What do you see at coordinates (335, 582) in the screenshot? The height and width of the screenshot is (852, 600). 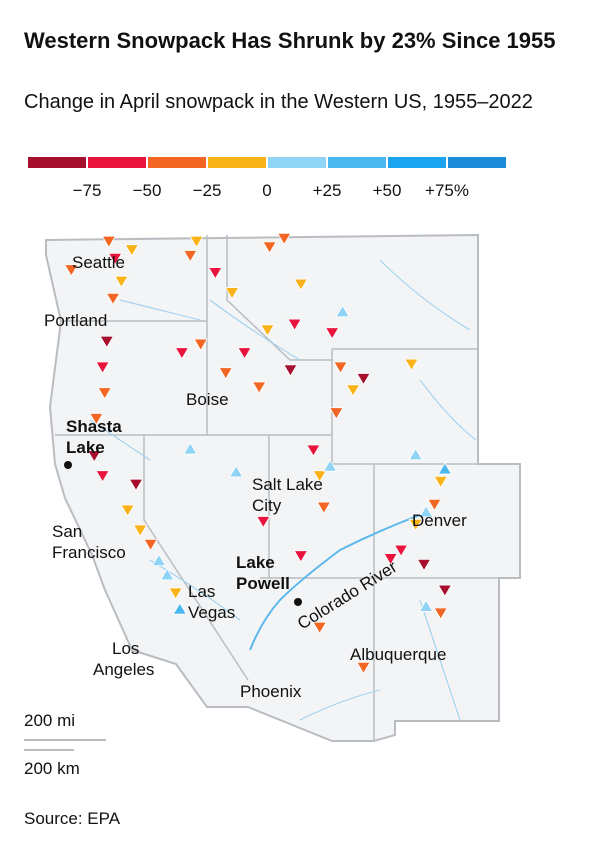 I see `colorado-river` at bounding box center [335, 582].